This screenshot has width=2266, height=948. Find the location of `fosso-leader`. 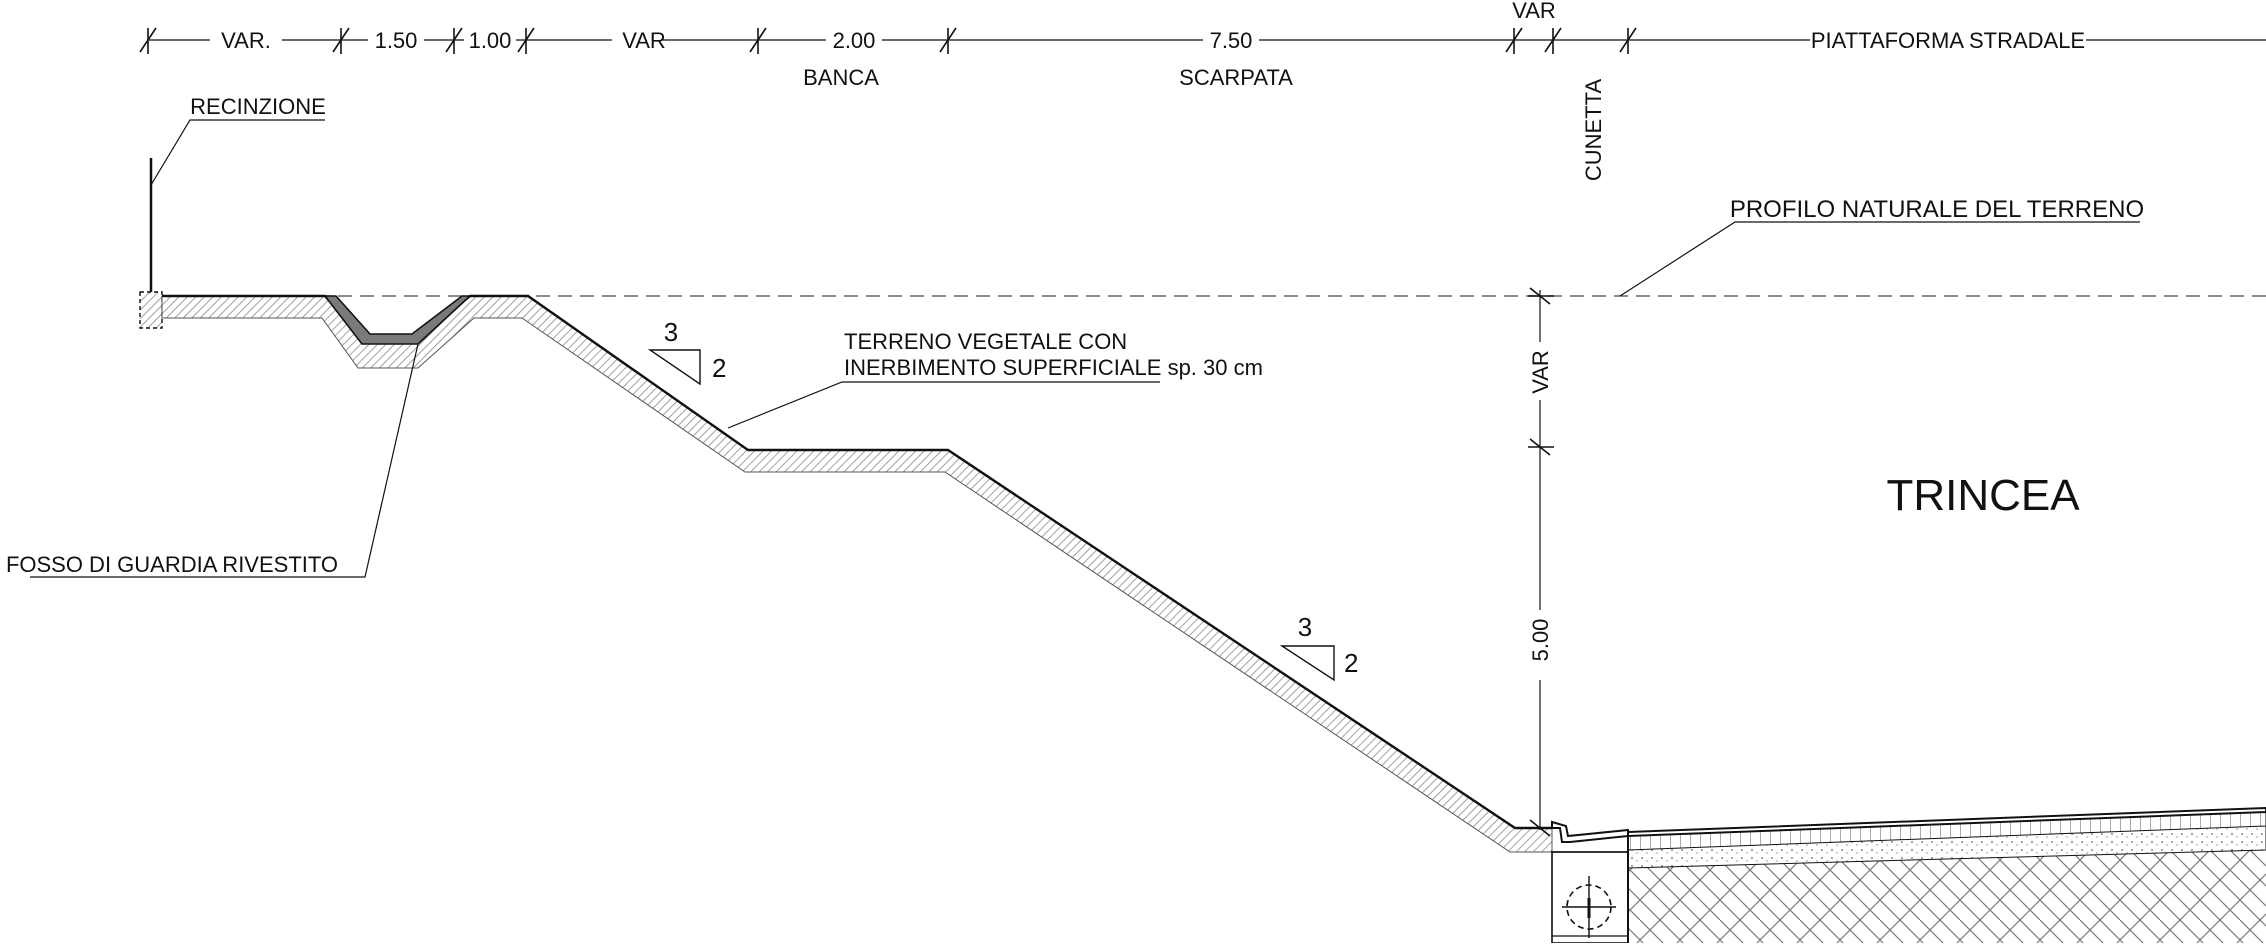

fosso-leader is located at coordinates (224, 460).